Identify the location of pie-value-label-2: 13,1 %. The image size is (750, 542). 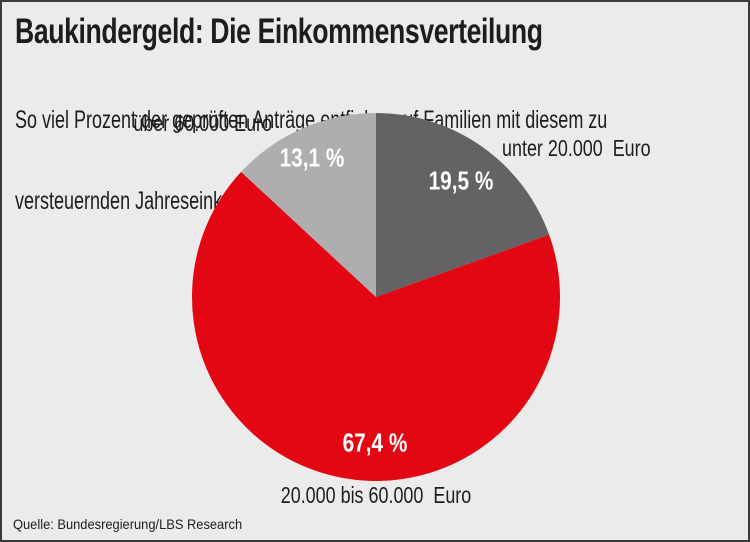
(312, 157).